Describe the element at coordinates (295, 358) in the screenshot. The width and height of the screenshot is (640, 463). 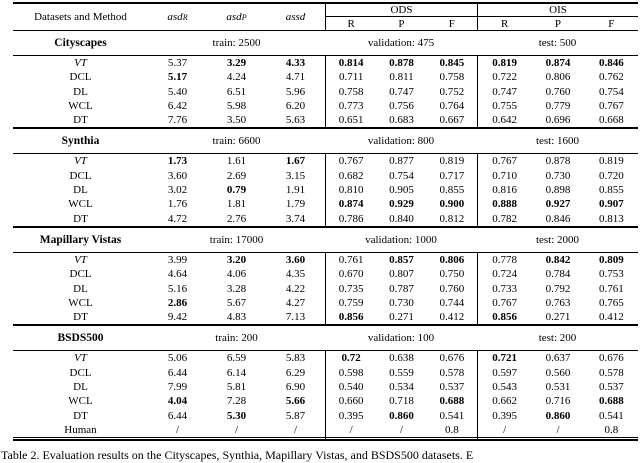
I see `value-cell: 5.83` at that location.